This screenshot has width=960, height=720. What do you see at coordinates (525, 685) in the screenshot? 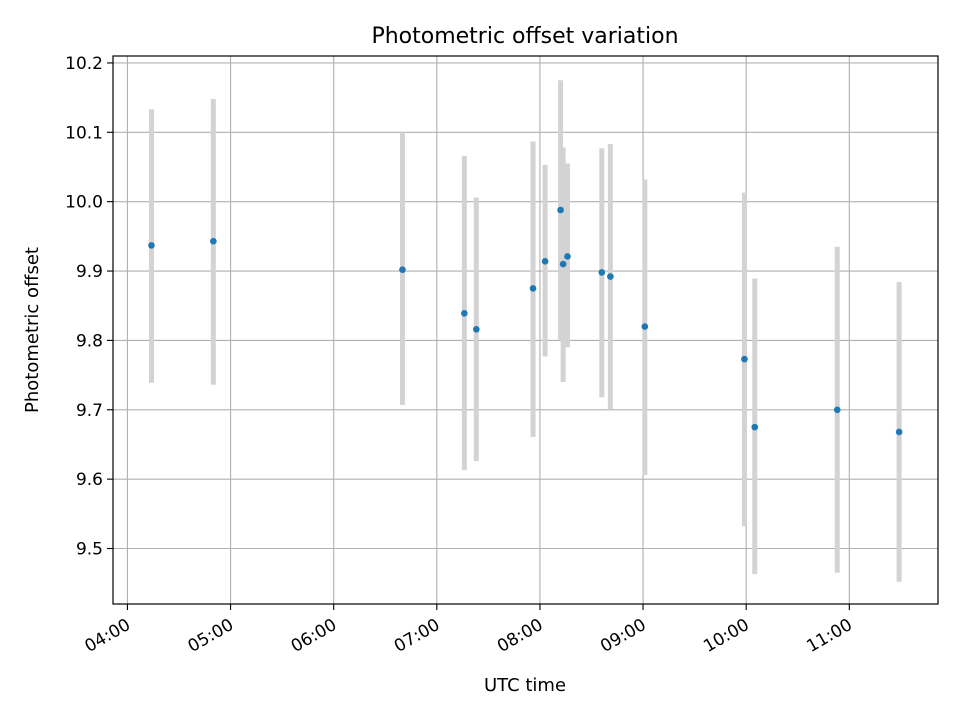
I see `x-axis-label: UTC time` at bounding box center [525, 685].